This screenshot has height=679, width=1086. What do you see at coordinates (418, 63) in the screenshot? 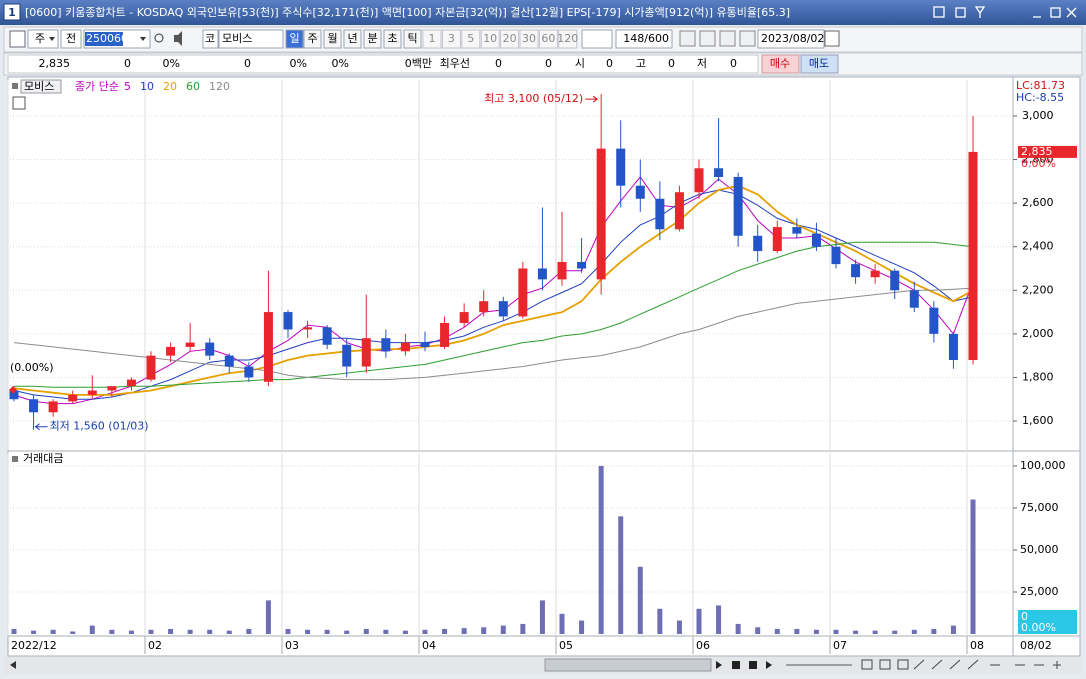
I see `quote-cell: 0백만` at bounding box center [418, 63].